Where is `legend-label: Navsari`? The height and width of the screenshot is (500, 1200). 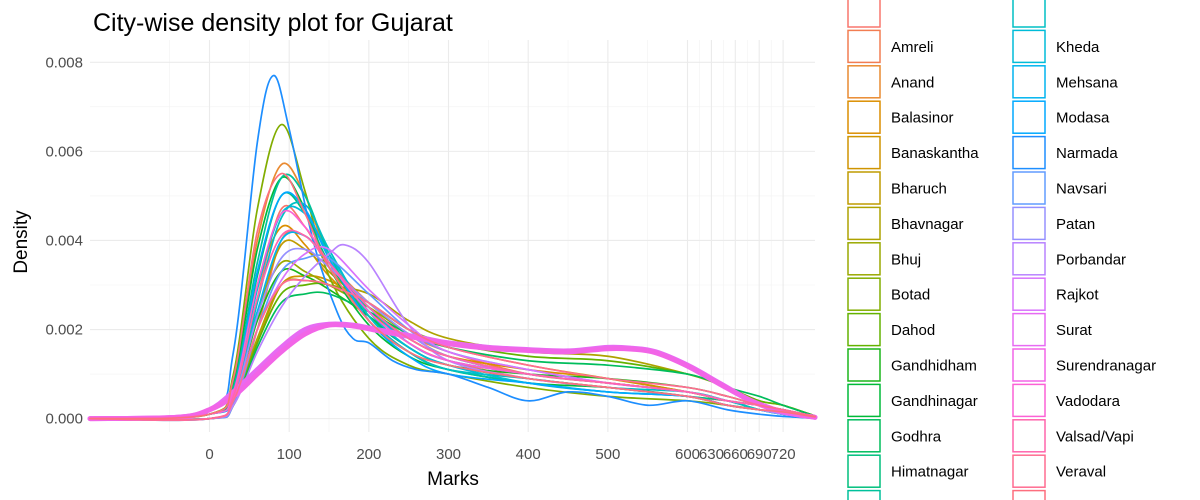 legend-label: Navsari is located at coordinates (1081, 189).